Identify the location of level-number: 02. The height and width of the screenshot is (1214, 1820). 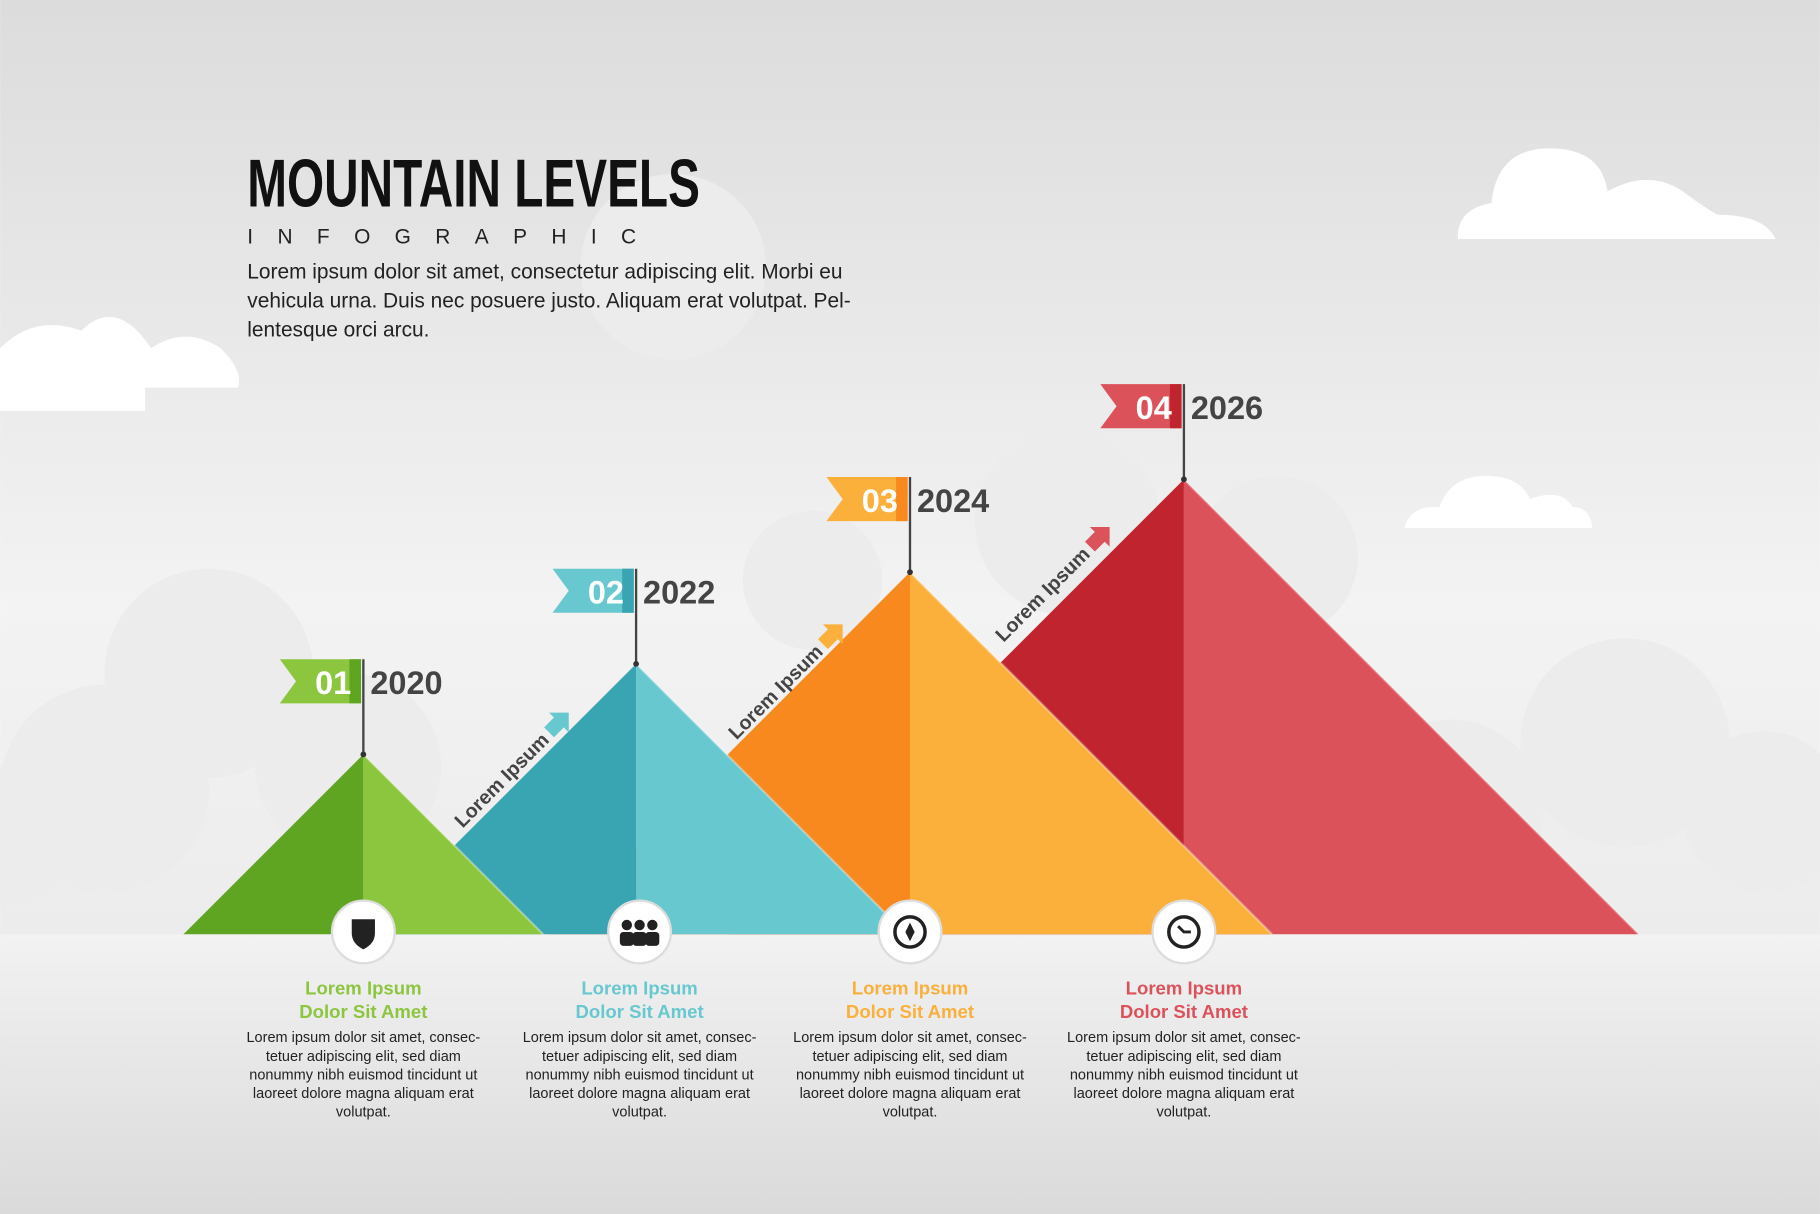
(606, 593).